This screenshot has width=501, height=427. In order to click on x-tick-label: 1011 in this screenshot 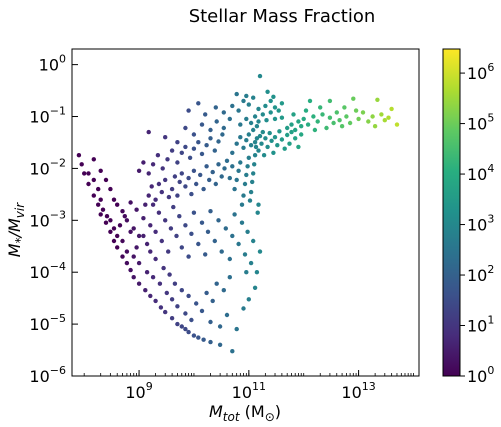, I will do `click(249, 391)`.